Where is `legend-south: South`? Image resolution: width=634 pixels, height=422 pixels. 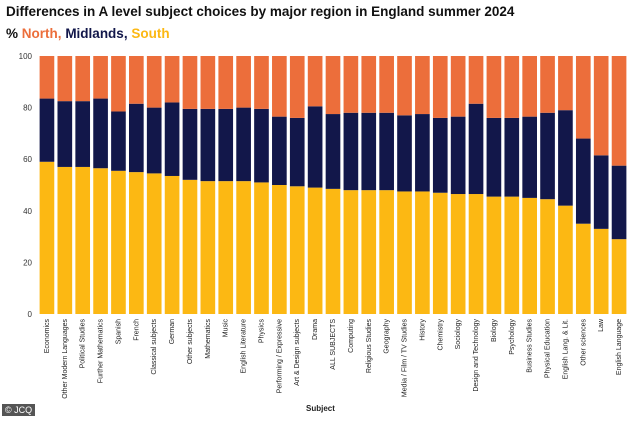
legend-south: South is located at coordinates (150, 33).